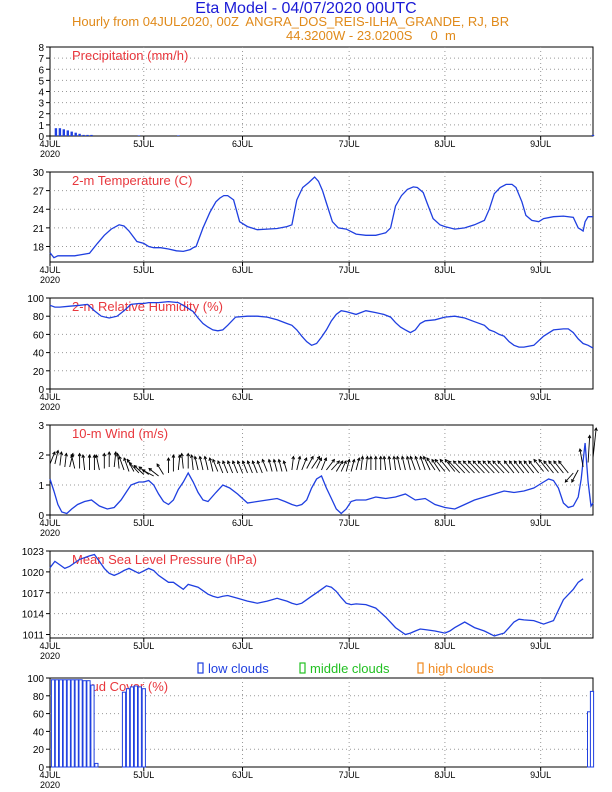 The image size is (612, 792). What do you see at coordinates (33, 552) in the screenshot?
I see `y-tick-label: 1023` at bounding box center [33, 552].